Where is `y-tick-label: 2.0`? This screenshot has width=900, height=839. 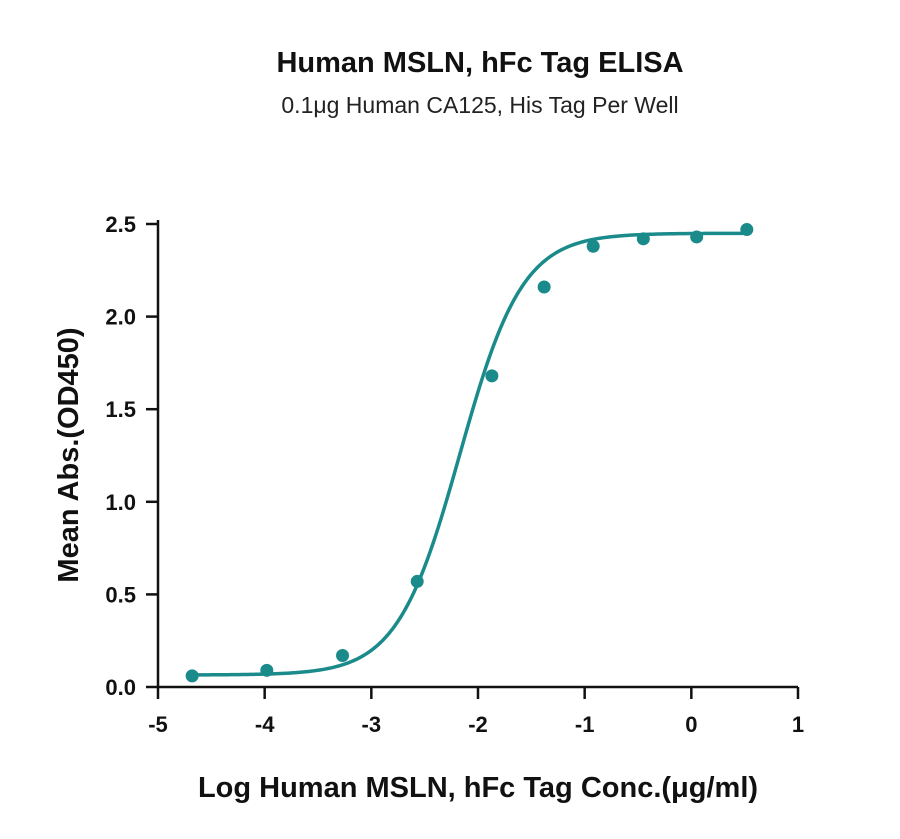
y-tick-label: 2.0 is located at coordinates (120, 317).